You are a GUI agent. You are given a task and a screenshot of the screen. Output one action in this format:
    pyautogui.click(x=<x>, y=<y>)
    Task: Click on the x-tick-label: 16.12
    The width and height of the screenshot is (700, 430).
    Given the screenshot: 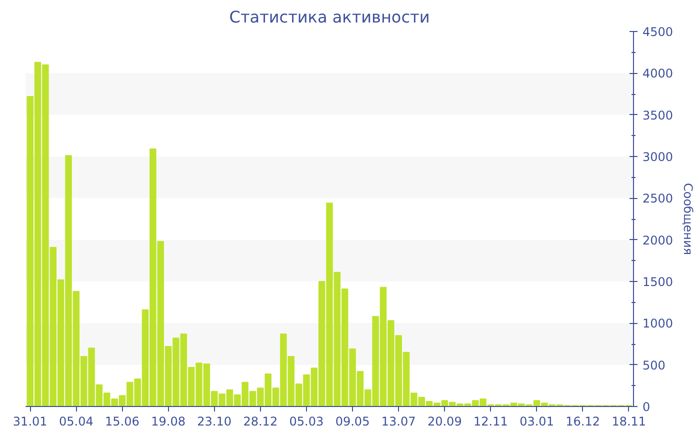 What is the action you would take?
    pyautogui.click(x=583, y=421)
    